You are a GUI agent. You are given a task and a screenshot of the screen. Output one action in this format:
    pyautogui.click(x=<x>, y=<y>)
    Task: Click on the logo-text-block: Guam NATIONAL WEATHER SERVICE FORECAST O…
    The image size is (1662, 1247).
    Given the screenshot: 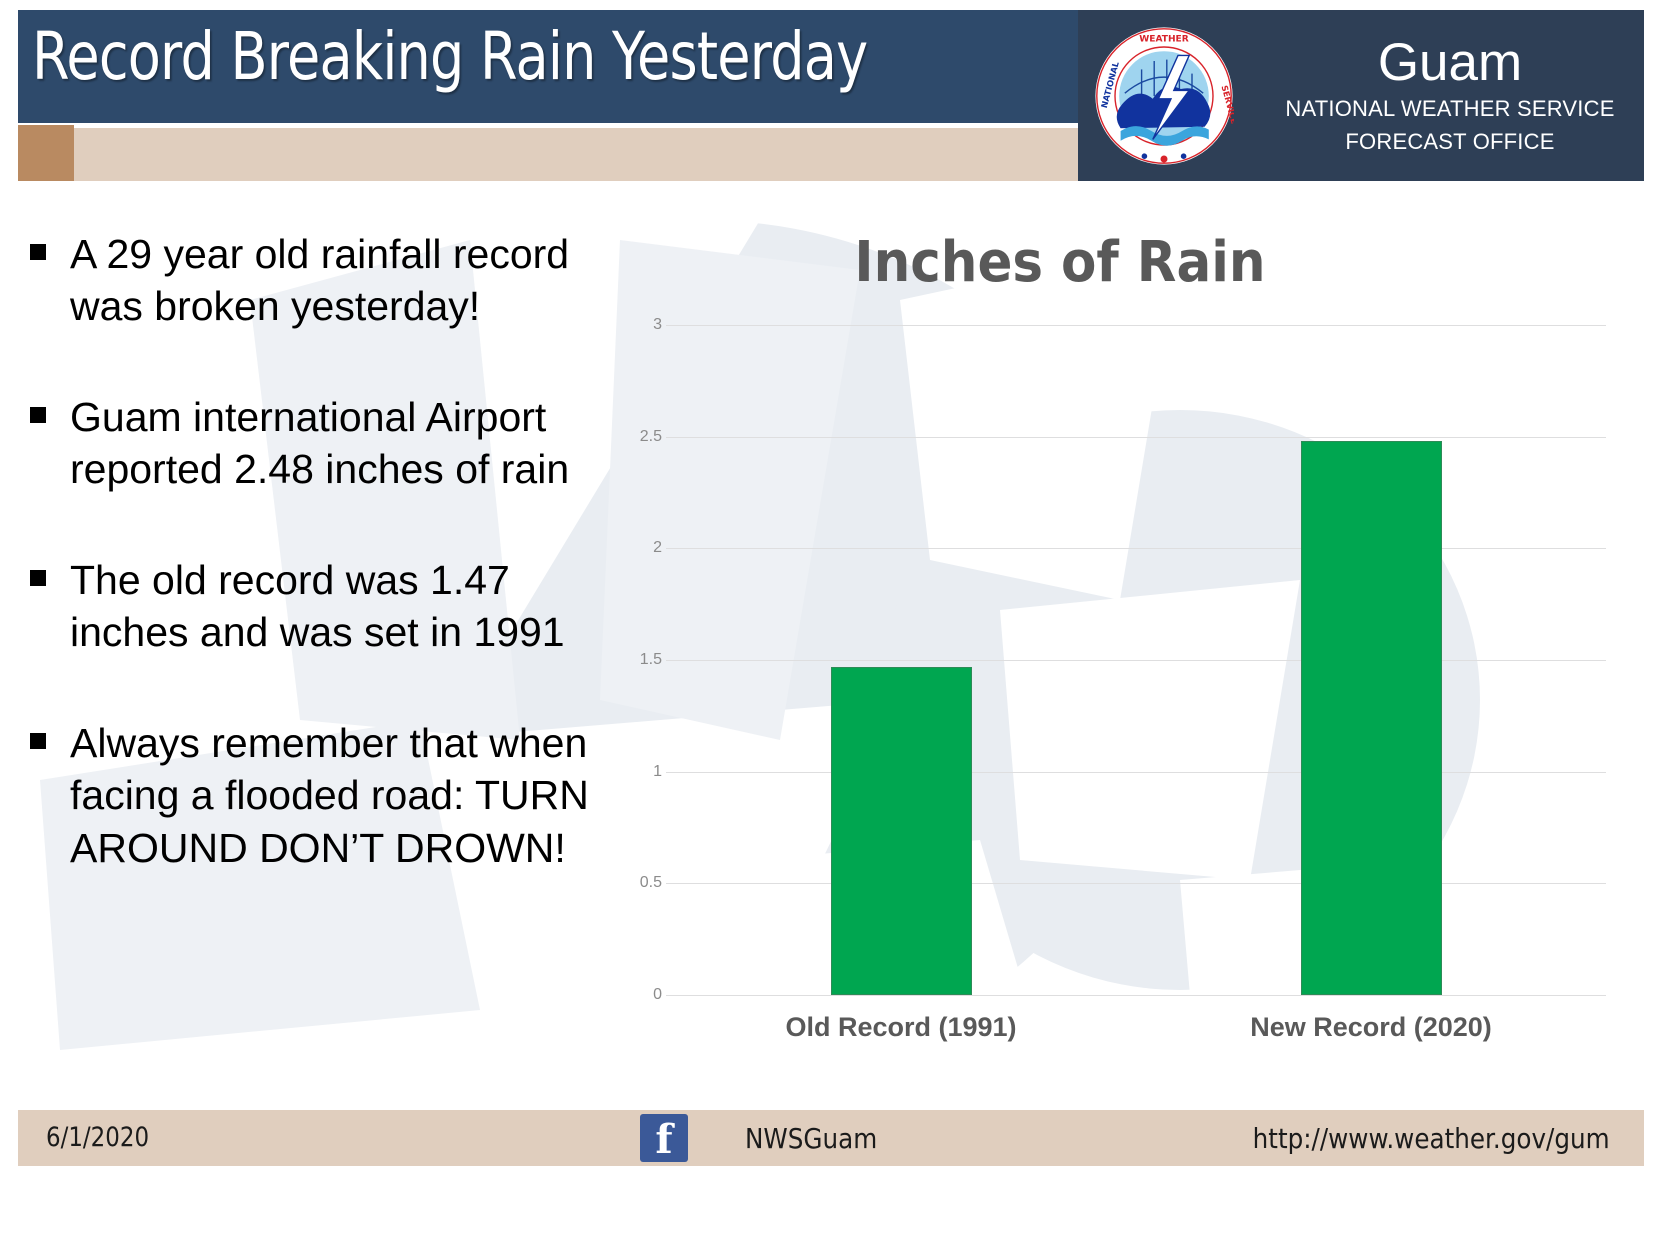 What is the action you would take?
    pyautogui.click(x=1450, y=96)
    